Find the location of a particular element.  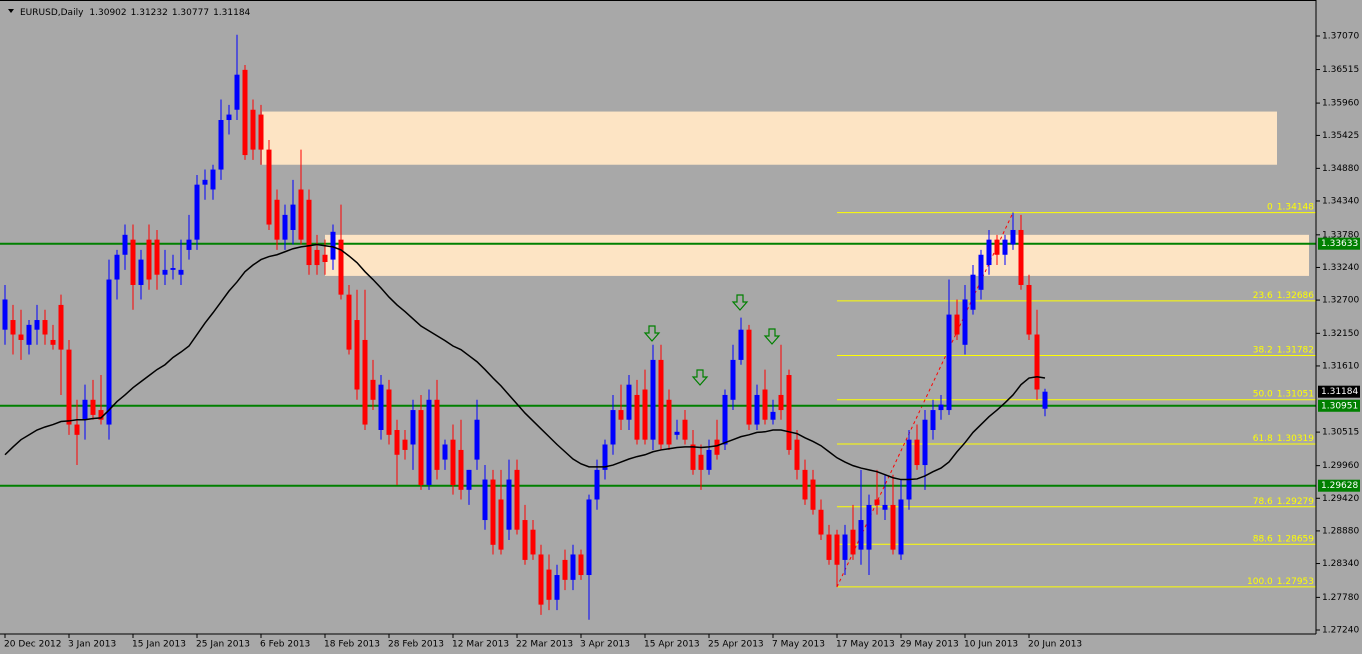

x-tick-label: 10 Jun 2013 is located at coordinates (991, 645).